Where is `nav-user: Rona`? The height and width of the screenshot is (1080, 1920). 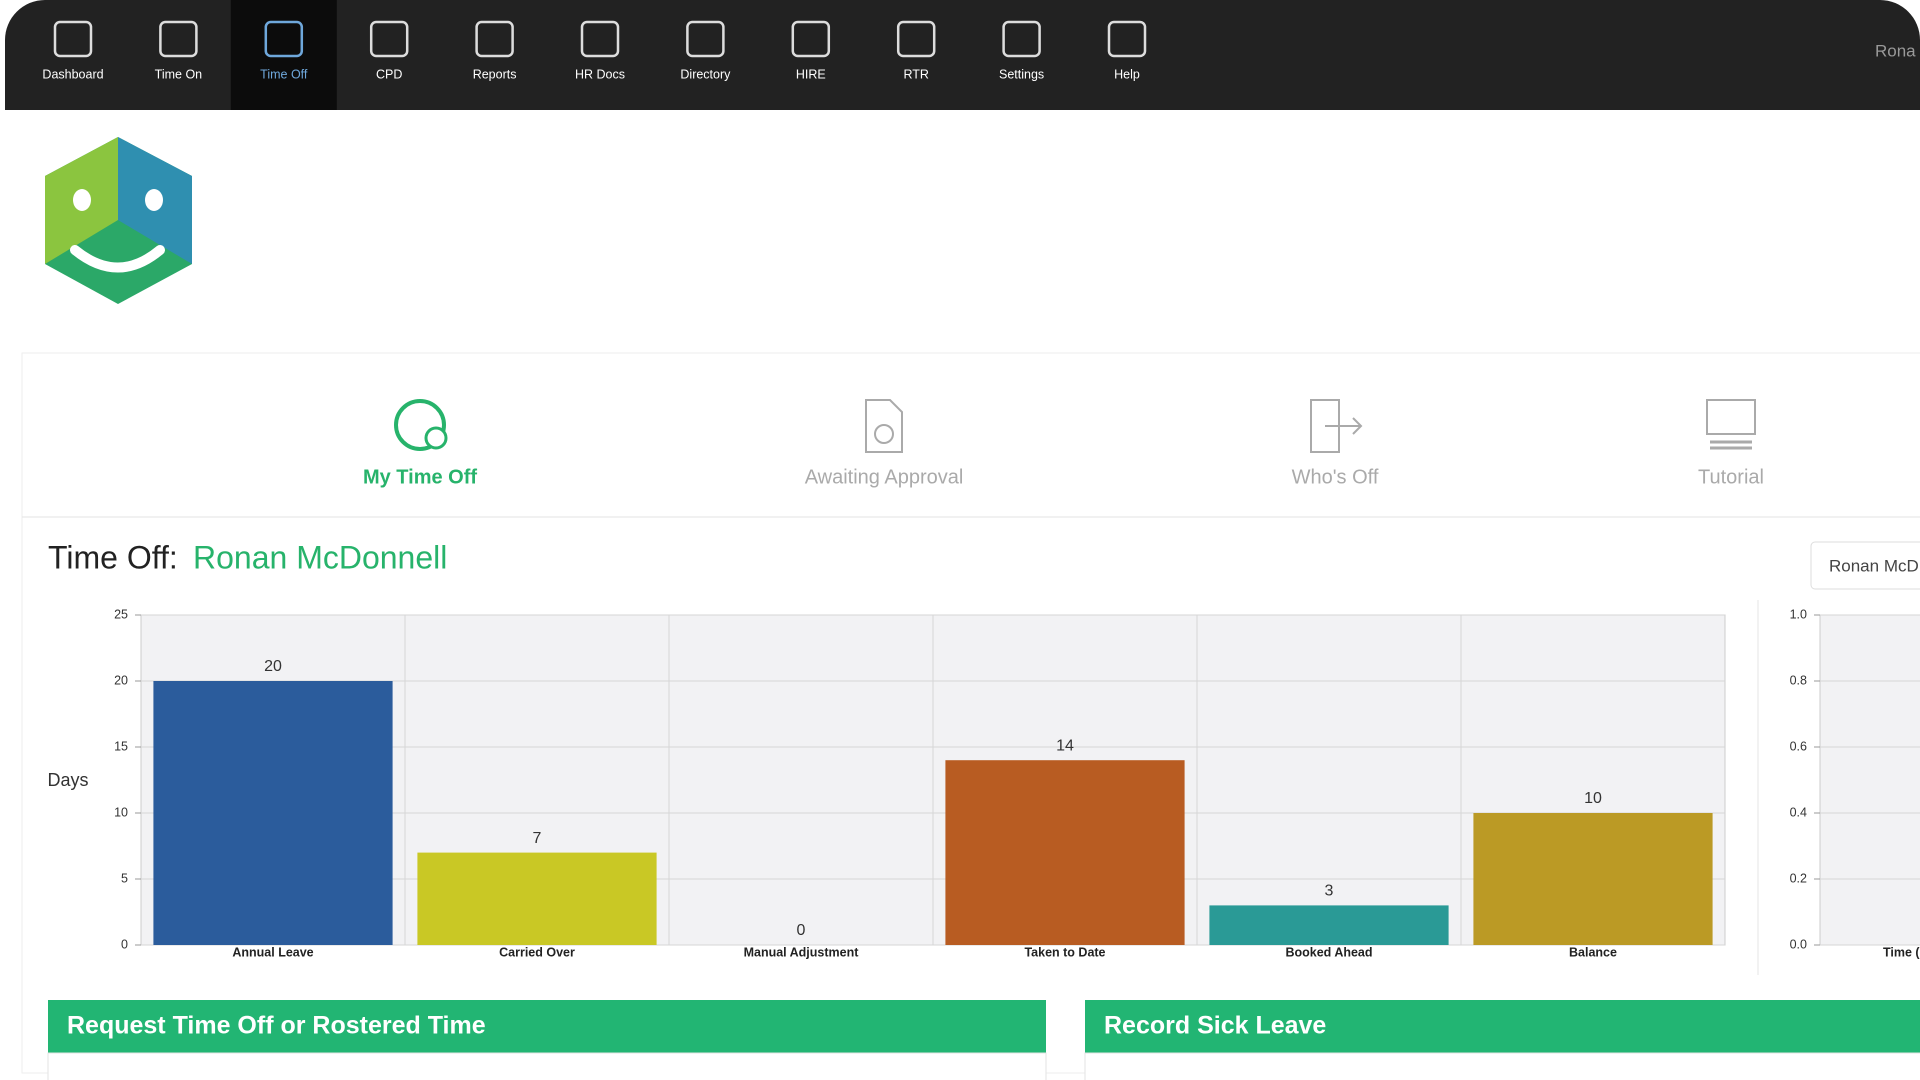 nav-user: Rona is located at coordinates (1895, 50).